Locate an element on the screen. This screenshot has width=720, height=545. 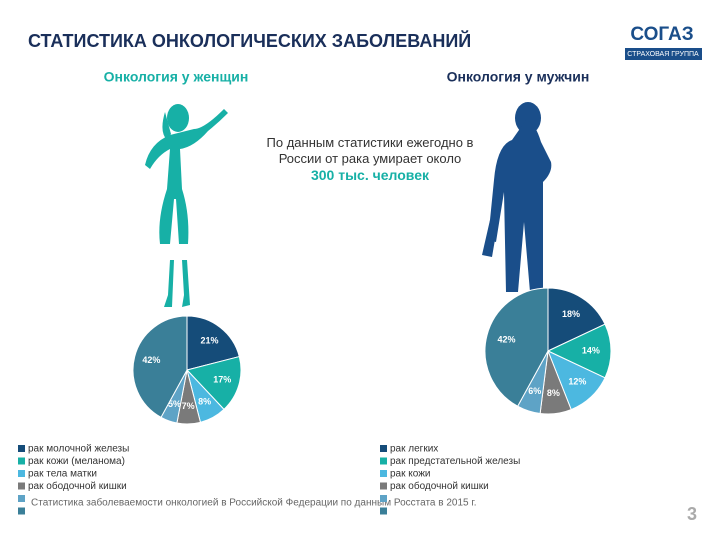
slice-label: 12% is located at coordinates (577, 382).